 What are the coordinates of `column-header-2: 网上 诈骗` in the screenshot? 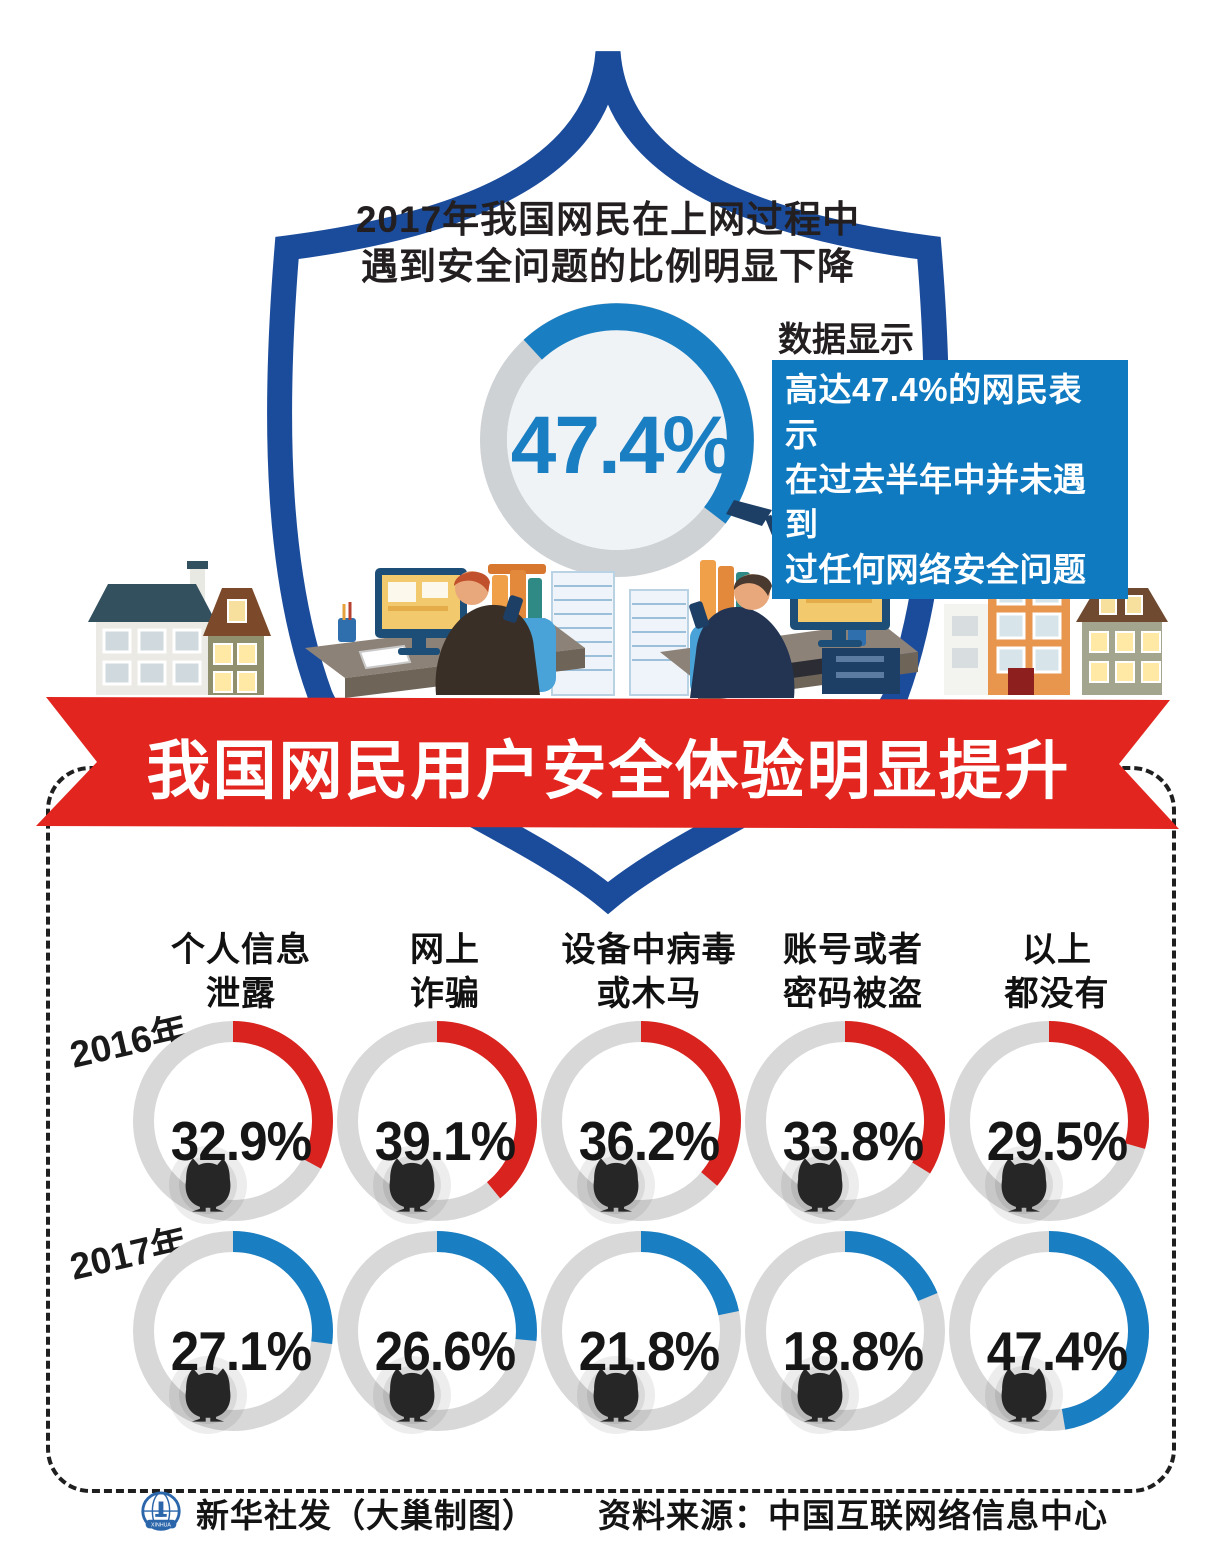 It's located at (445, 972).